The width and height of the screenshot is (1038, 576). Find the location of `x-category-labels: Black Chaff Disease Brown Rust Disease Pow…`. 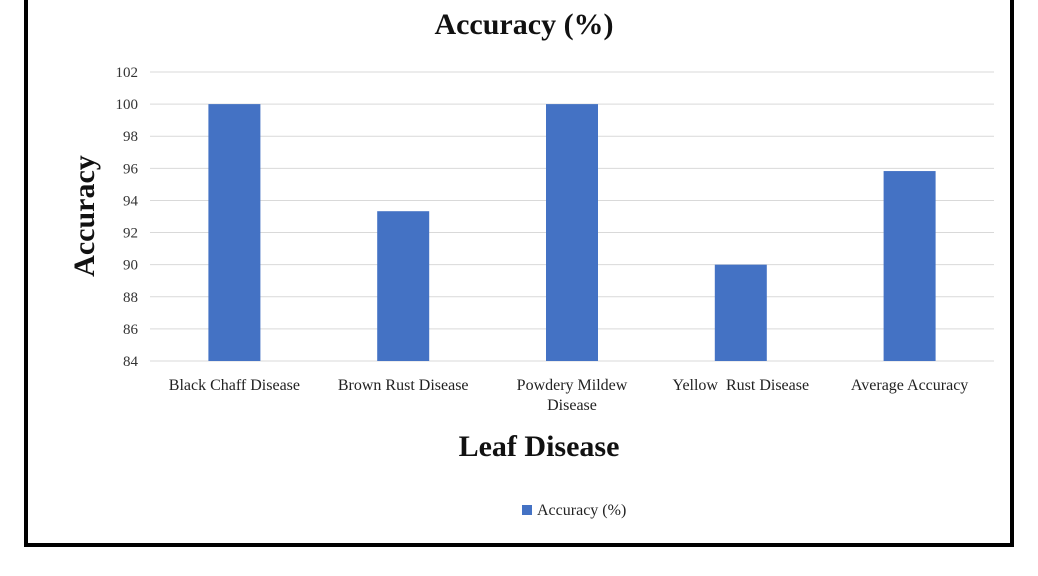

x-category-labels: Black Chaff Disease Brown Rust Disease Pow… is located at coordinates (569, 395).